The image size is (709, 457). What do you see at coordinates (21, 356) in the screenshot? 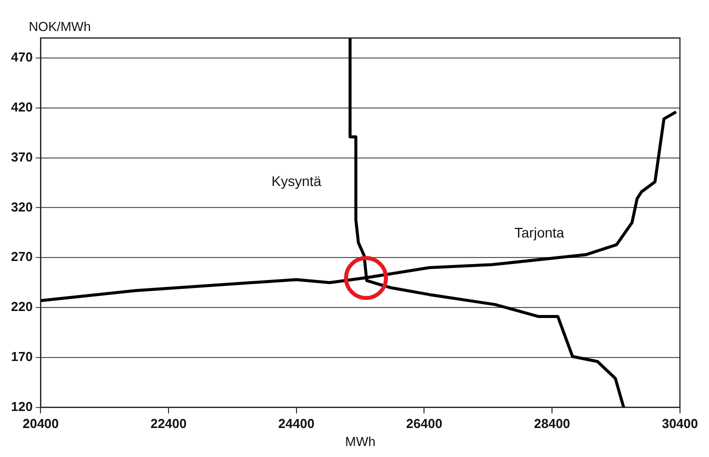
I see `y-tick-label: 170` at bounding box center [21, 356].